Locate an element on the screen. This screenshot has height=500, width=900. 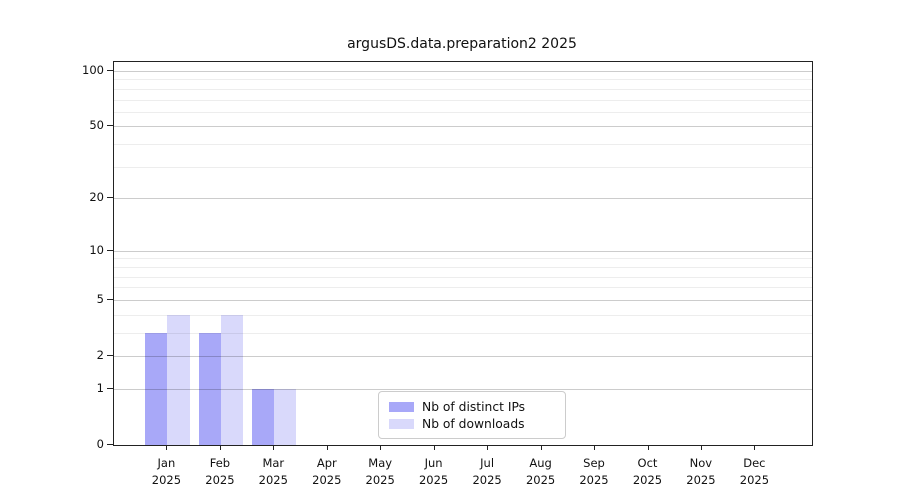
bar-mar-distinct-ips is located at coordinates (263, 416).